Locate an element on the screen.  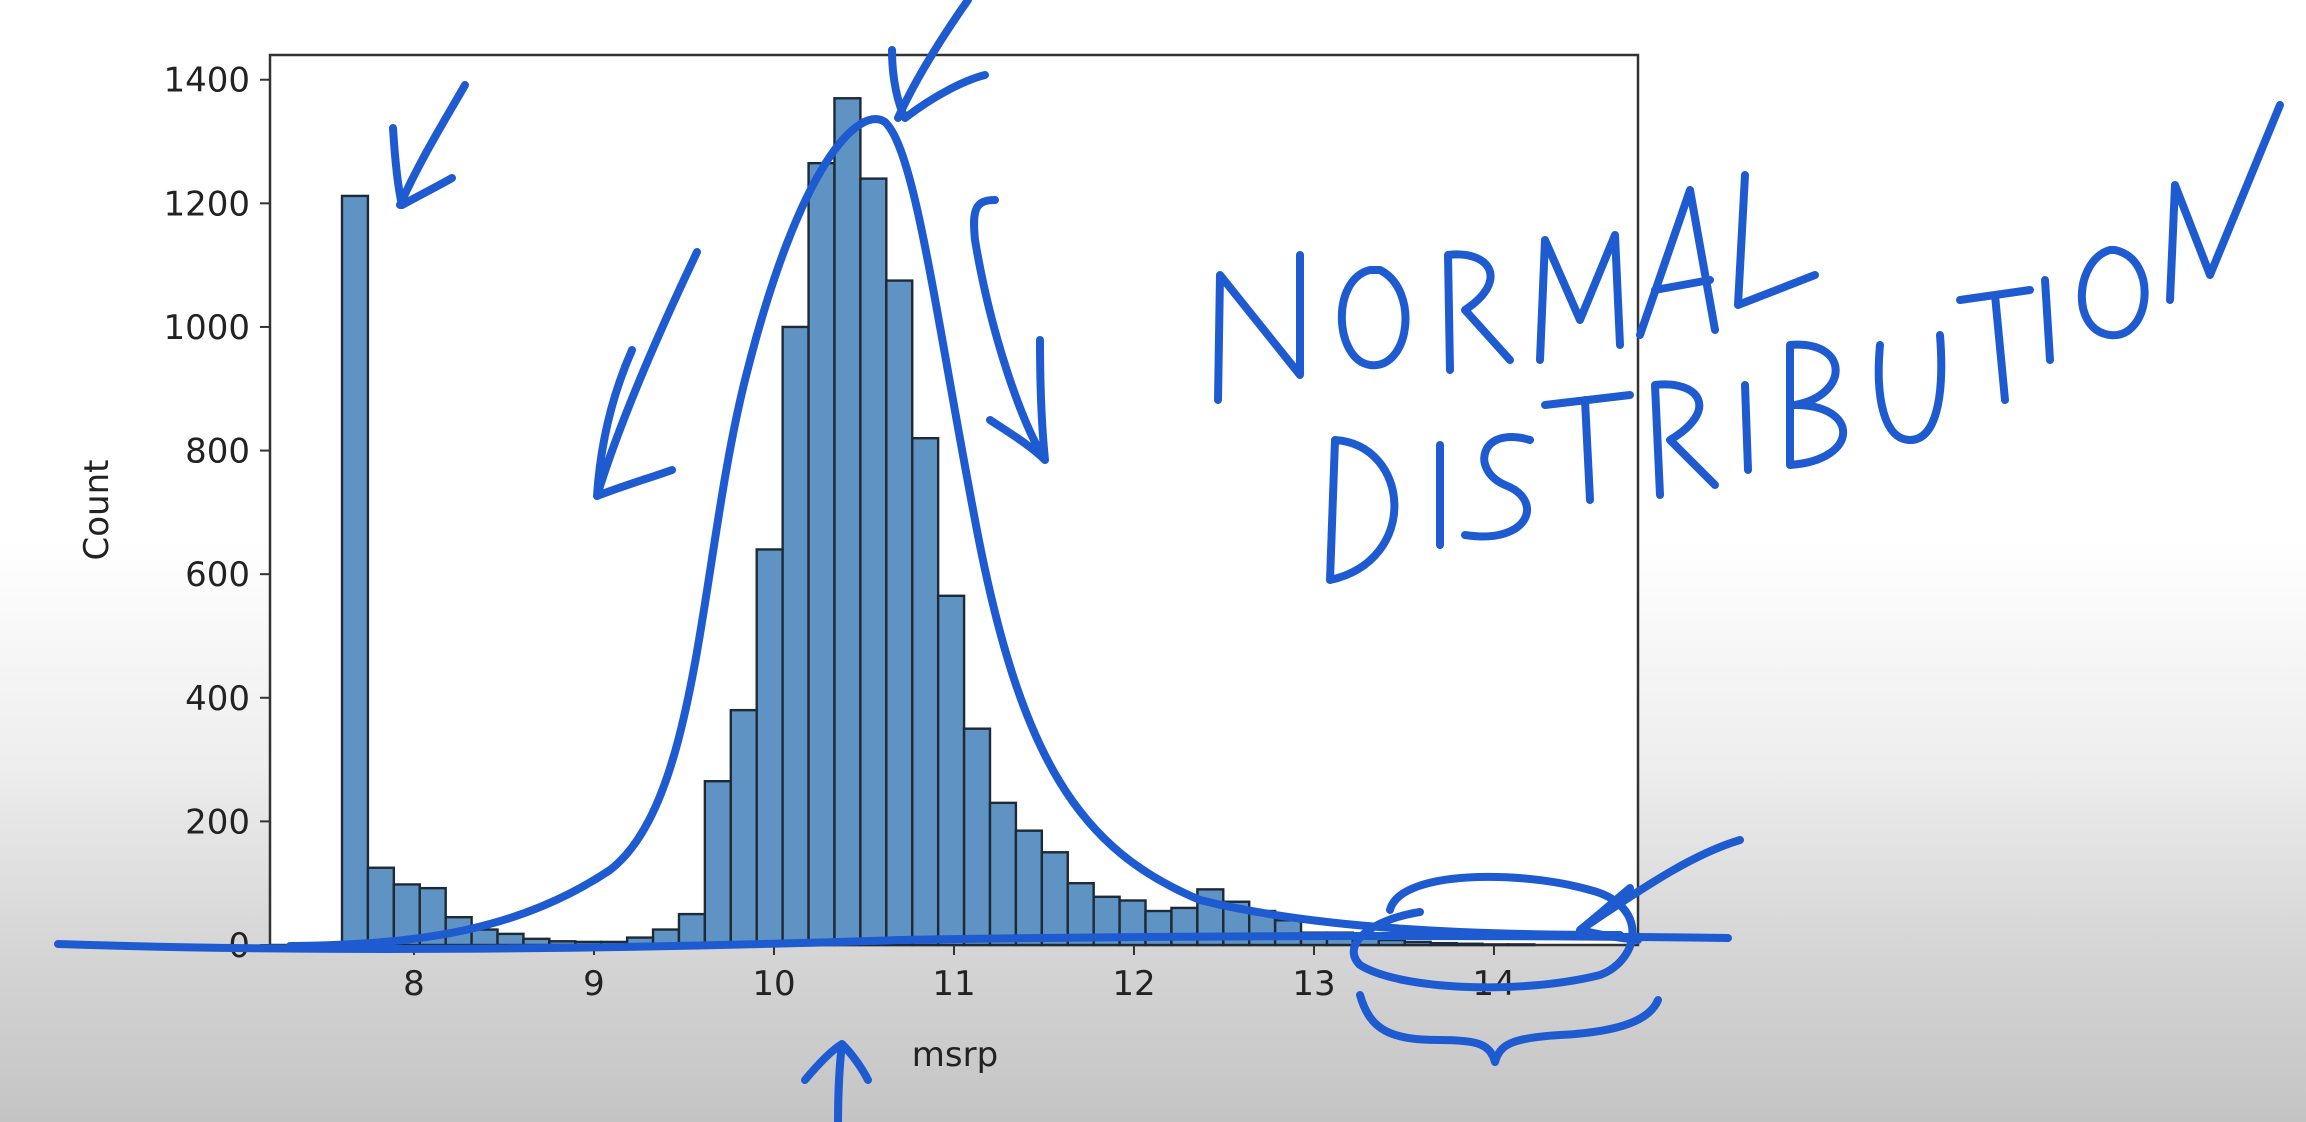
y-tick-label: 400 is located at coordinates (217, 699).